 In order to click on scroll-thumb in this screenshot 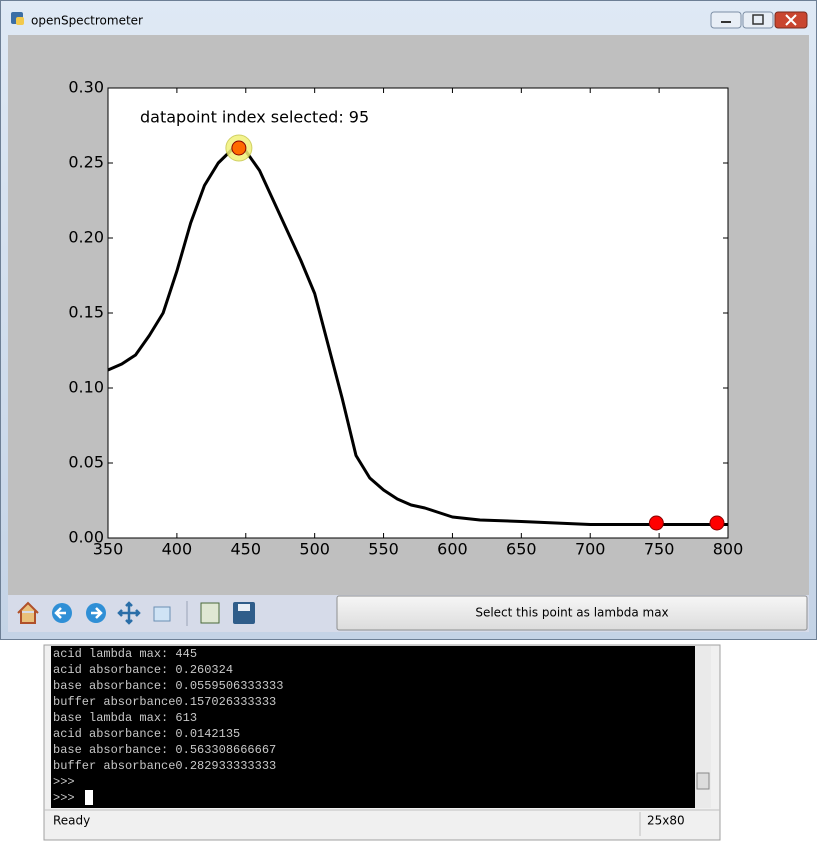, I will do `click(703, 781)`.